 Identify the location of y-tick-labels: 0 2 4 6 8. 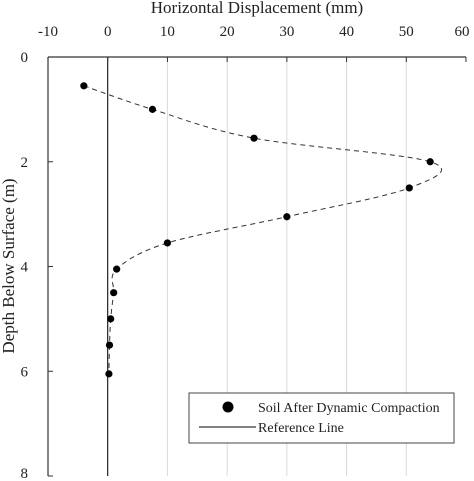
(25, 265).